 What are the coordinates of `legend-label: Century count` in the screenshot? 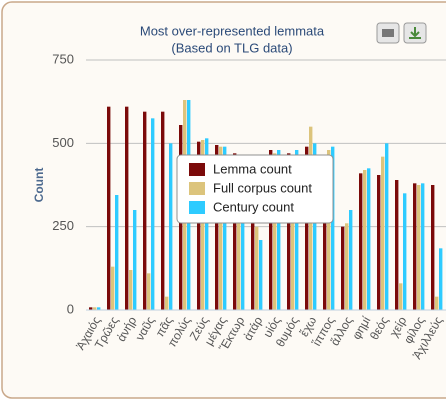 It's located at (253, 206).